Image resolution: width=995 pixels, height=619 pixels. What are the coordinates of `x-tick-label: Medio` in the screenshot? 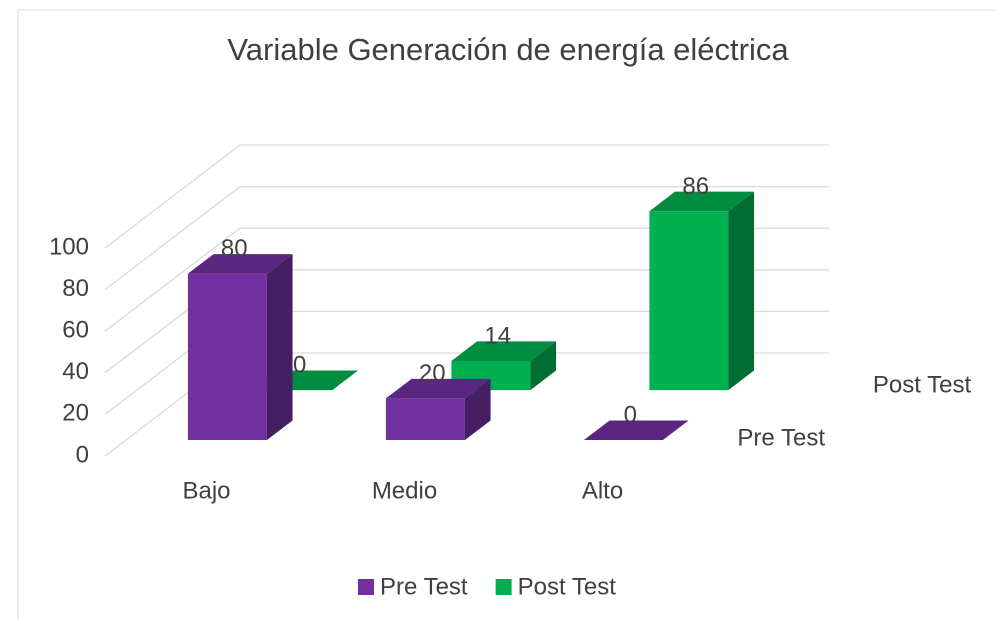 It's located at (404, 490).